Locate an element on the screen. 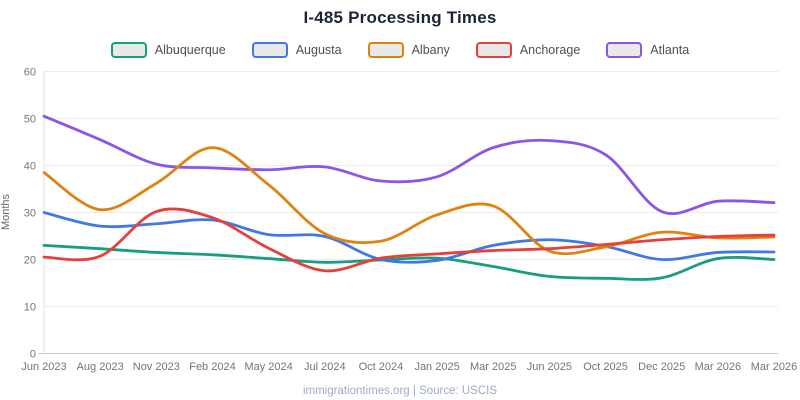  legend-label: Albuquerque is located at coordinates (190, 50).